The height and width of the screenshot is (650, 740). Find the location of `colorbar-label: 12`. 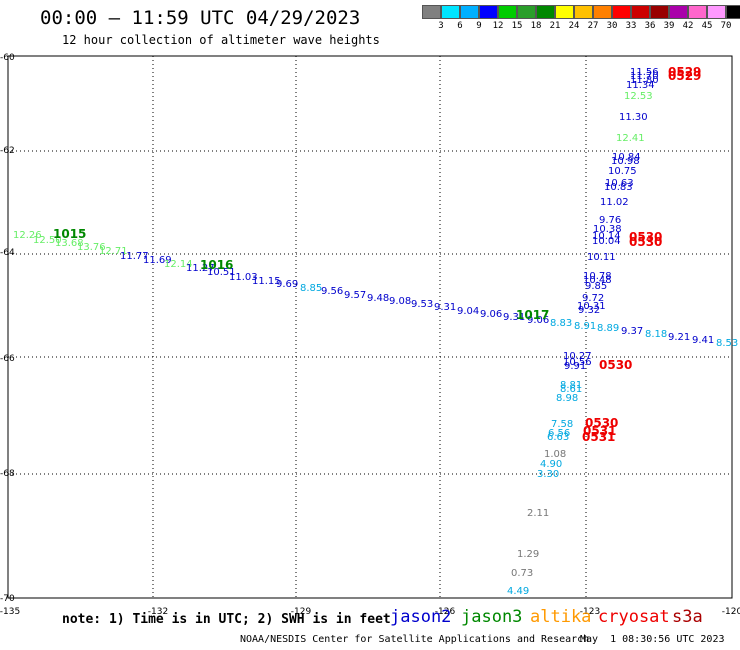

colorbar-label: 12 is located at coordinates (498, 26).